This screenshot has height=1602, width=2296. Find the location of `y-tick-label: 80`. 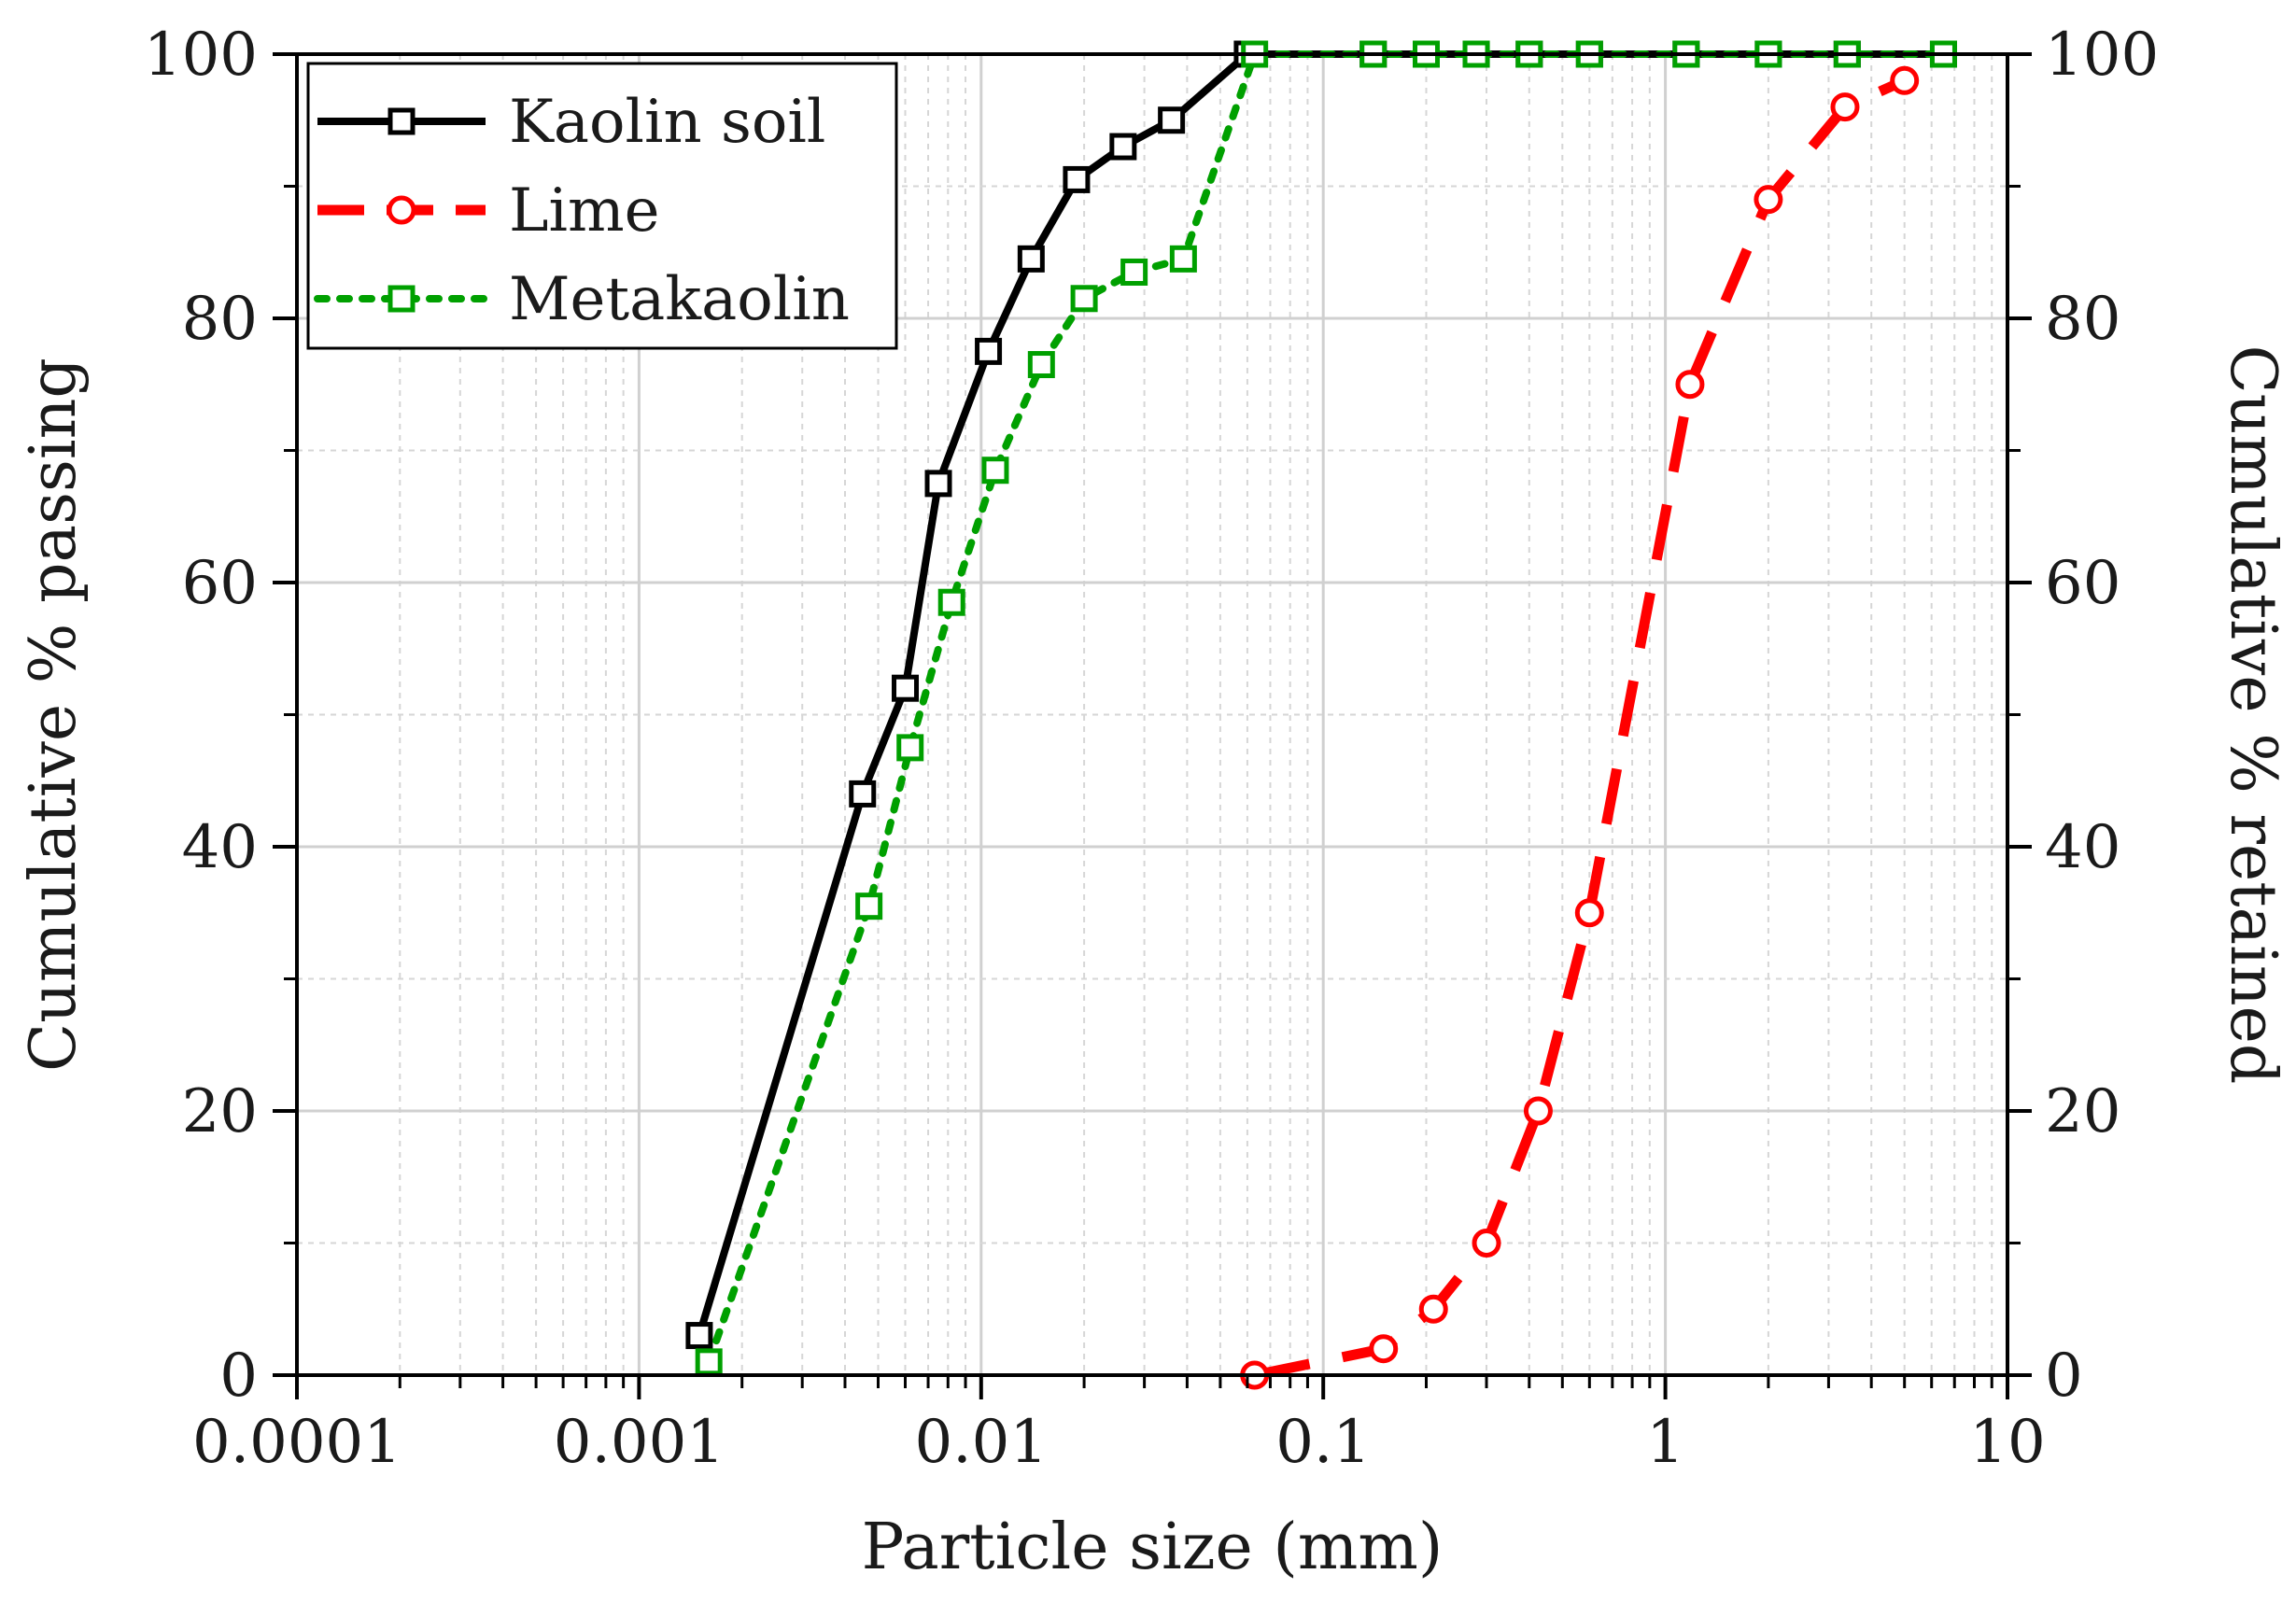

y-tick-label: 80 is located at coordinates (220, 319).